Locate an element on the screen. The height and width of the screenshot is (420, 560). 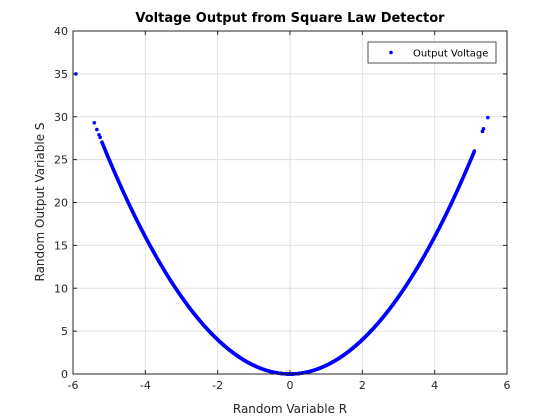
y-axis-label: Random Output Variable S is located at coordinates (40, 201).